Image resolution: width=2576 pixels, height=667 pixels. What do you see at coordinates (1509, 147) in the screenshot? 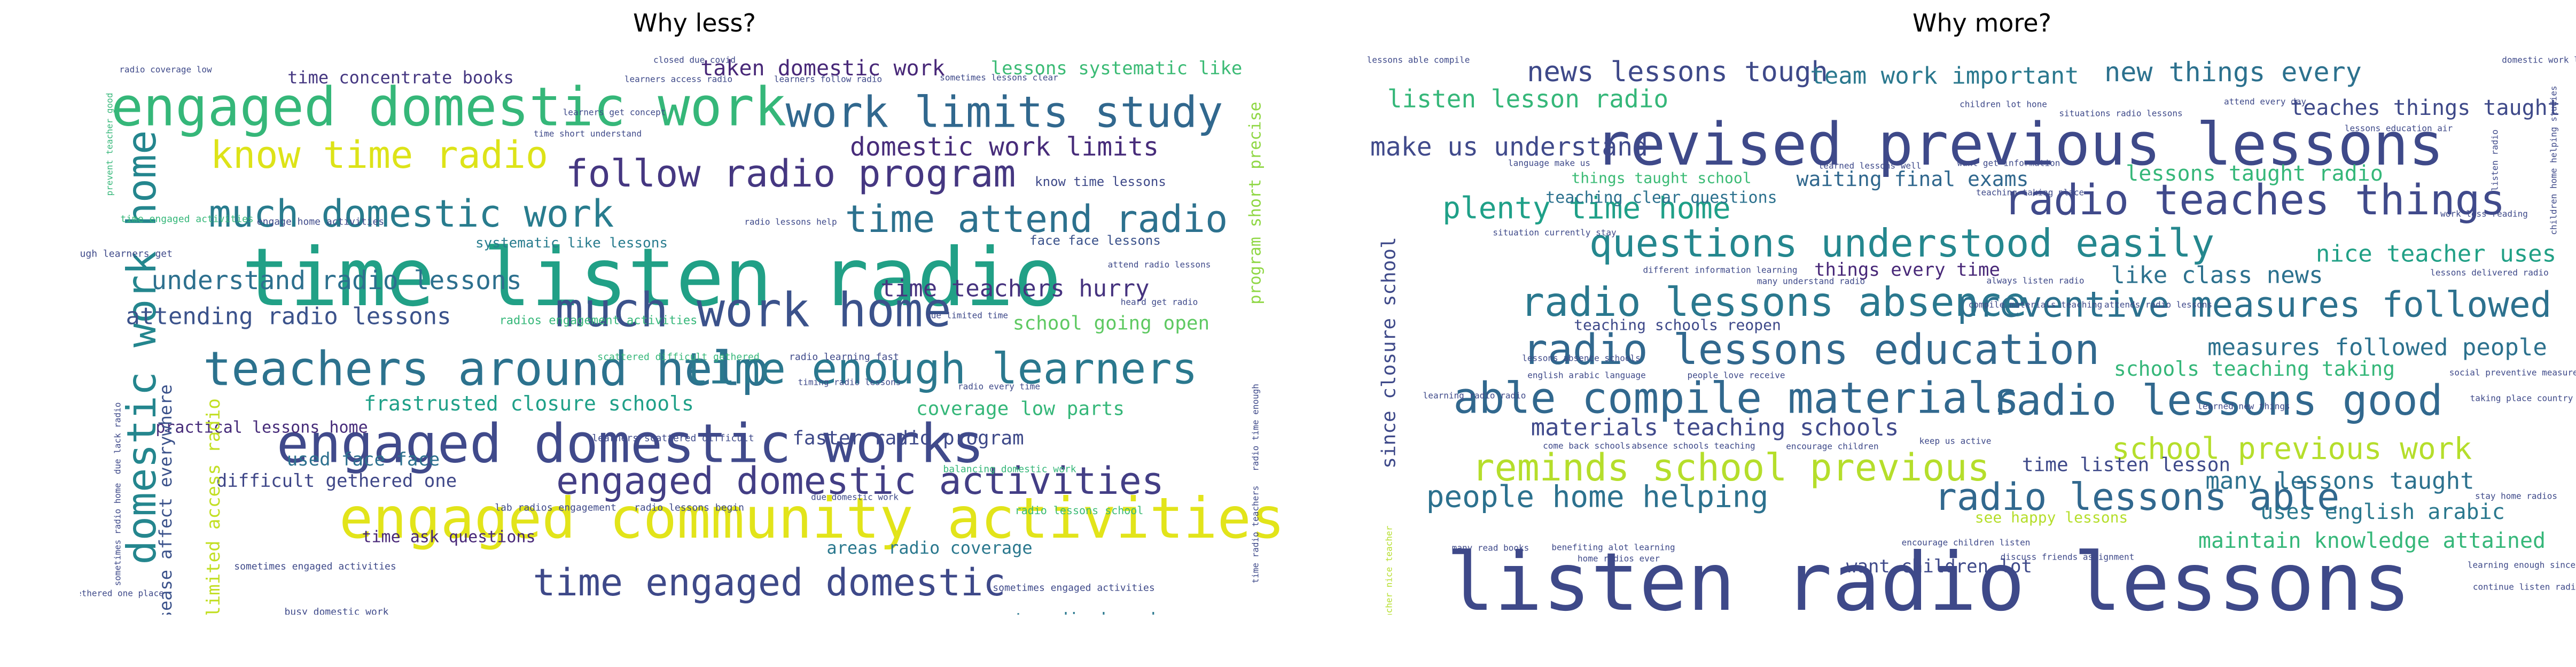
I see `cloud-phrase: make us understand` at bounding box center [1509, 147].